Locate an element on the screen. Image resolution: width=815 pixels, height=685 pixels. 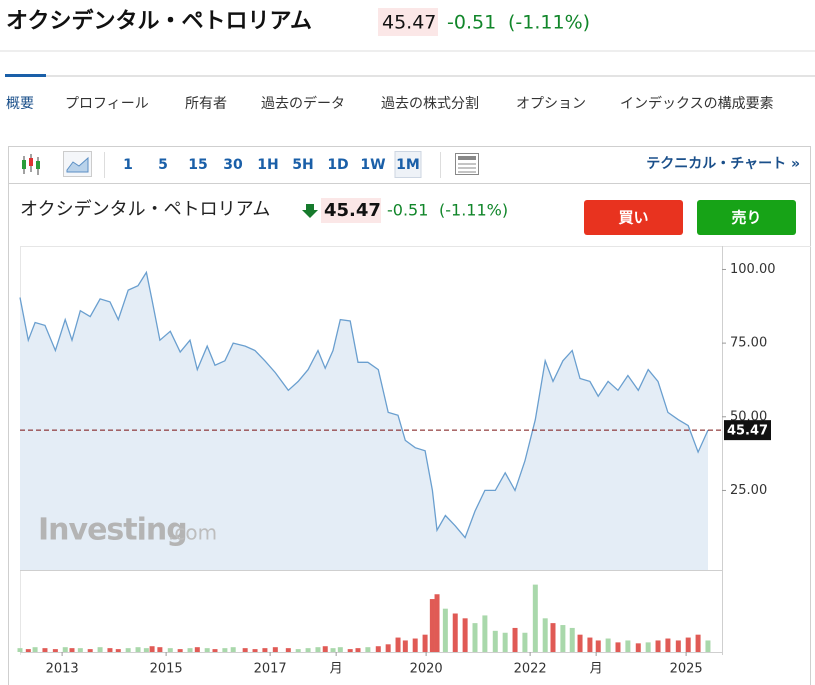
x-tick-label: 2020 is located at coordinates (426, 669).